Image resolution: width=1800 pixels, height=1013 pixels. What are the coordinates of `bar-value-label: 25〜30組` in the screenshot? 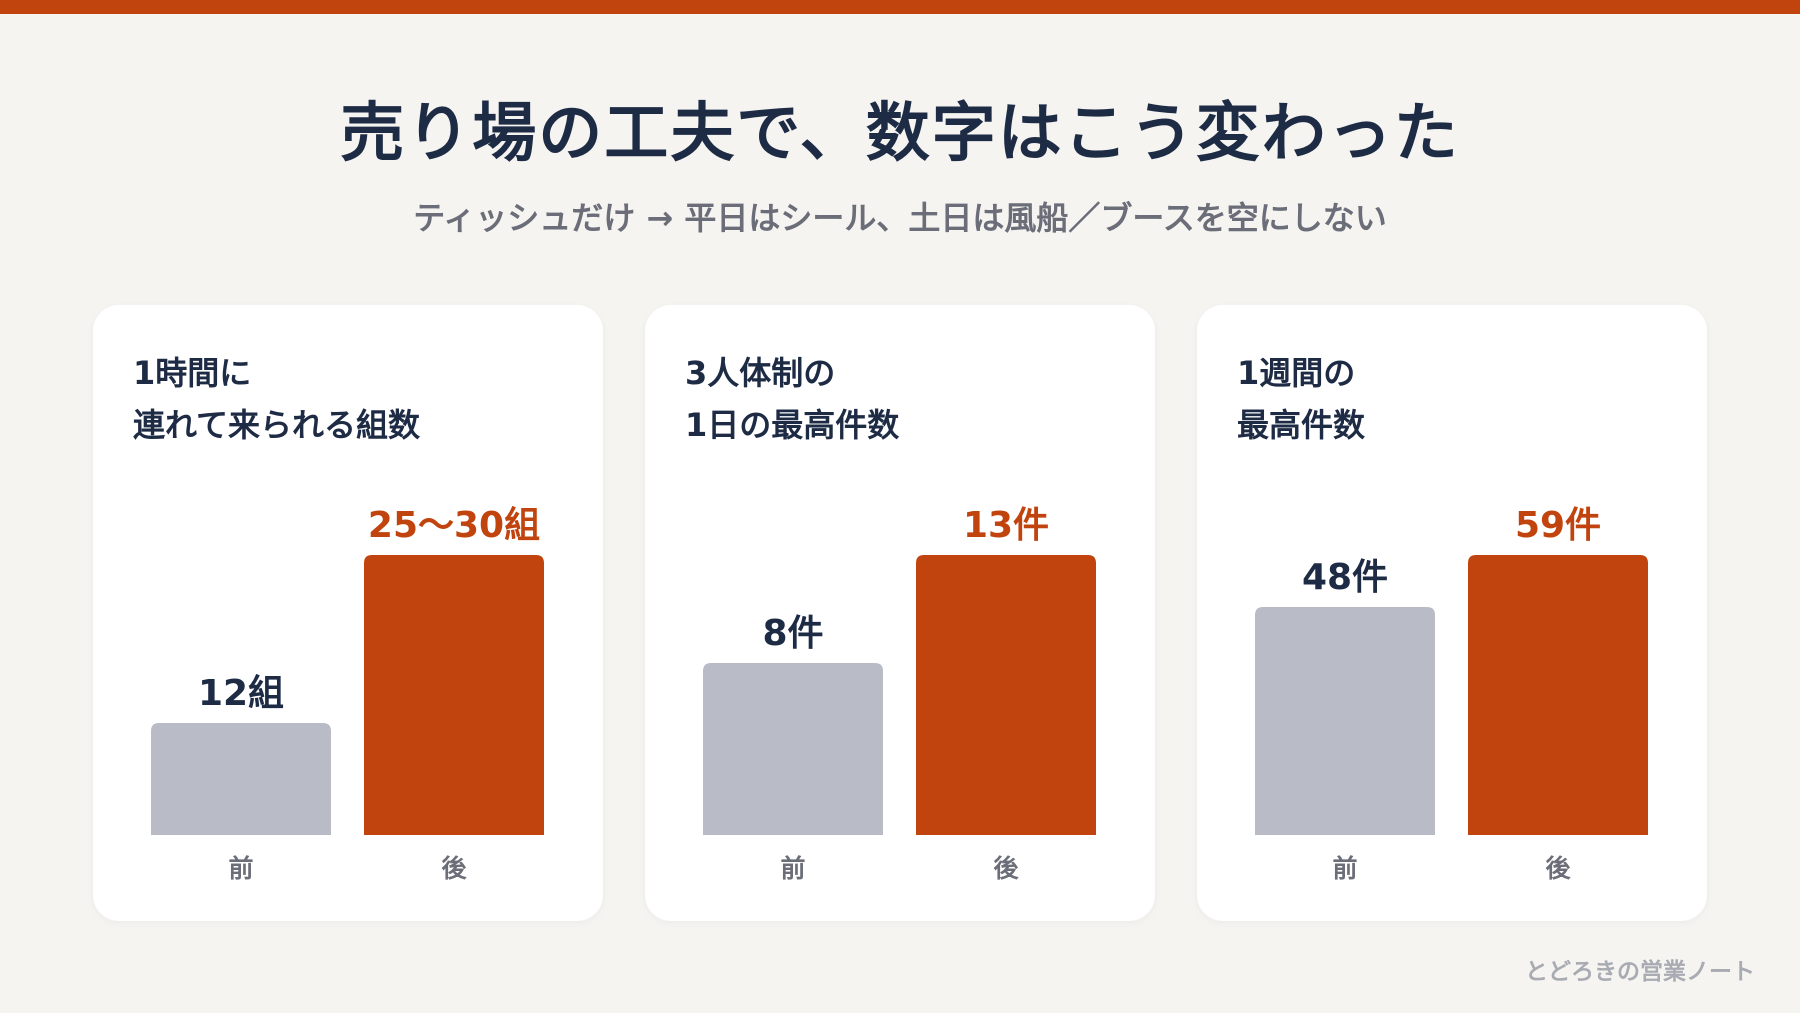 It's located at (454, 525).